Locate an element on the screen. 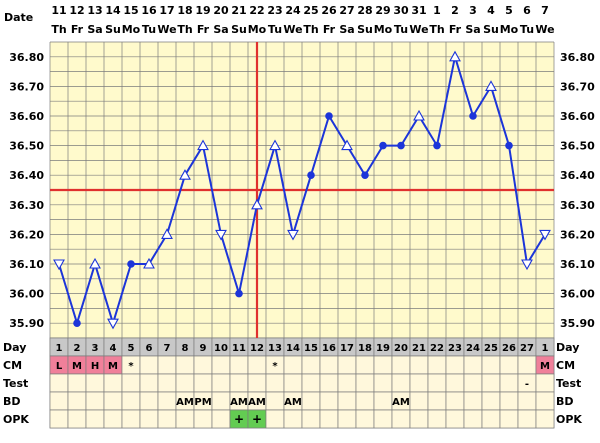 The width and height of the screenshot is (600, 443). y-tick-label-left: 36.50 is located at coordinates (26, 146).